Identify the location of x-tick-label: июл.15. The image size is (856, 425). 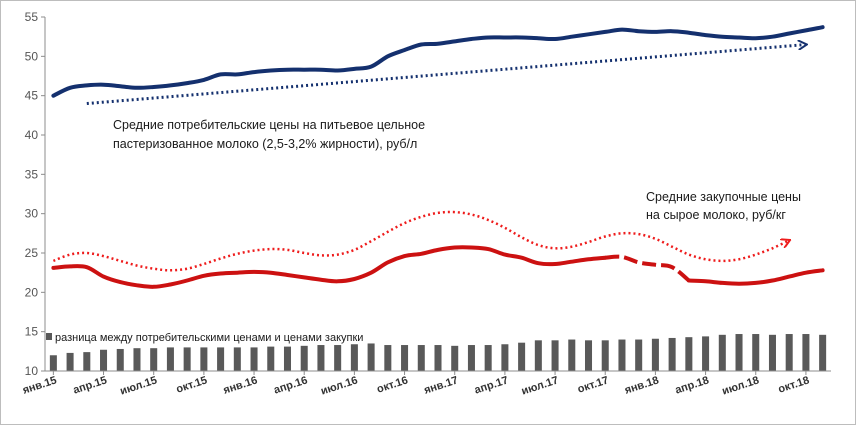
(139, 385).